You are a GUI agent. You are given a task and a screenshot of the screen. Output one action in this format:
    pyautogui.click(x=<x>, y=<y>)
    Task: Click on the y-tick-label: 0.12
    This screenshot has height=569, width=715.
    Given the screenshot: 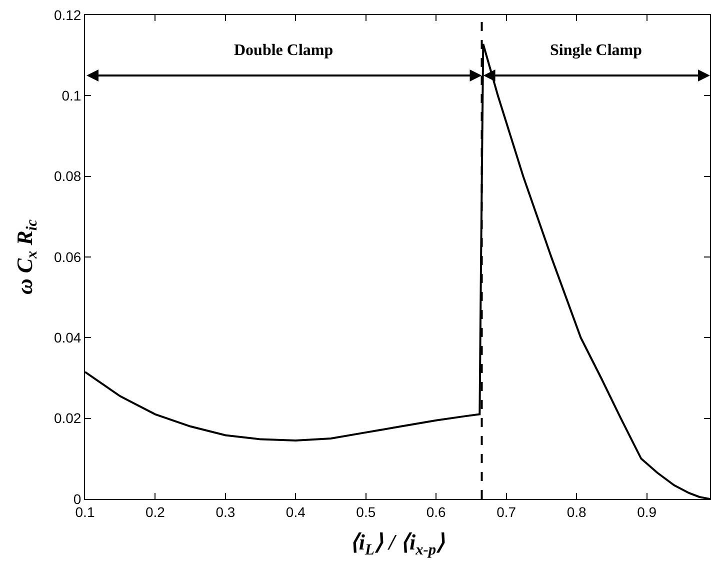 What is the action you would take?
    pyautogui.click(x=68, y=14)
    